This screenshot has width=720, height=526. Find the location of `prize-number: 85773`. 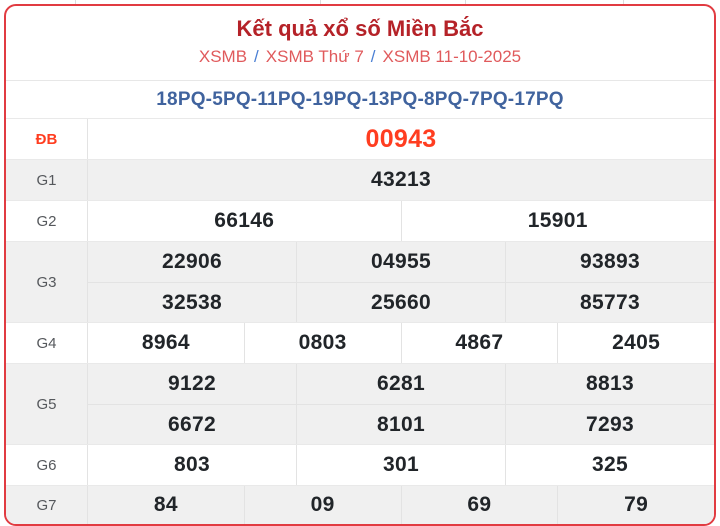

prize-number: 85773 is located at coordinates (610, 302).